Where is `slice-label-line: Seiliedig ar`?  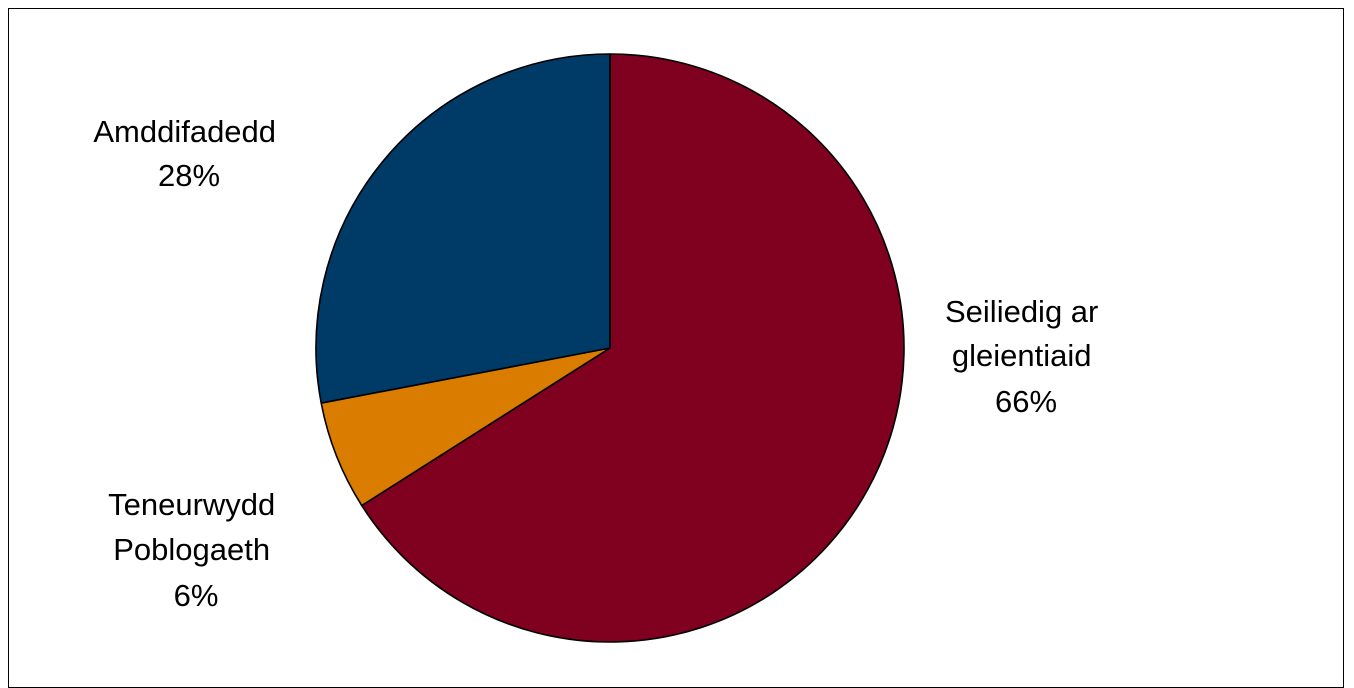 slice-label-line: Seiliedig ar is located at coordinates (1021, 311).